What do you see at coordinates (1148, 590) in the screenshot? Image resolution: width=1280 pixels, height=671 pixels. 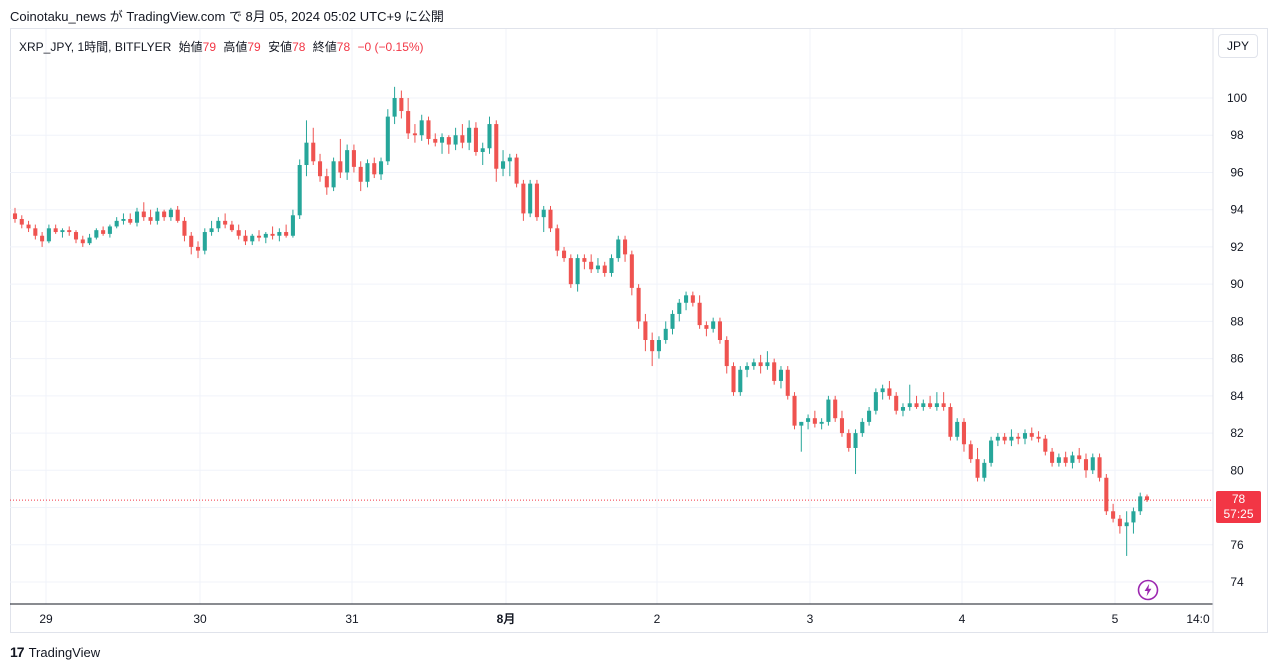 I see `lightning-circle-icon` at bounding box center [1148, 590].